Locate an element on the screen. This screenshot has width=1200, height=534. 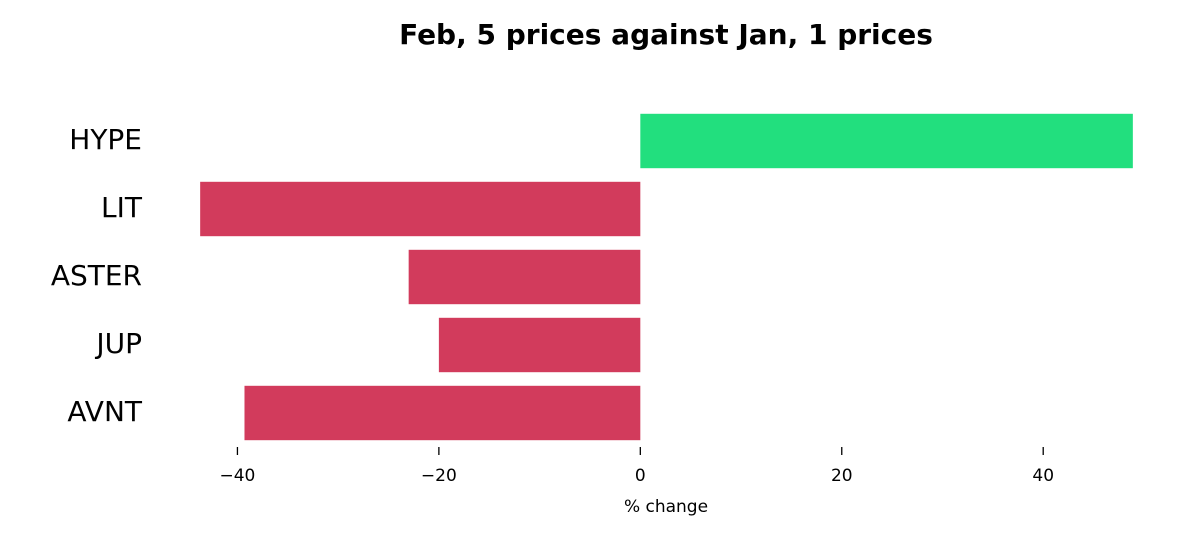
y-tick-label: AVNT is located at coordinates (104, 411).